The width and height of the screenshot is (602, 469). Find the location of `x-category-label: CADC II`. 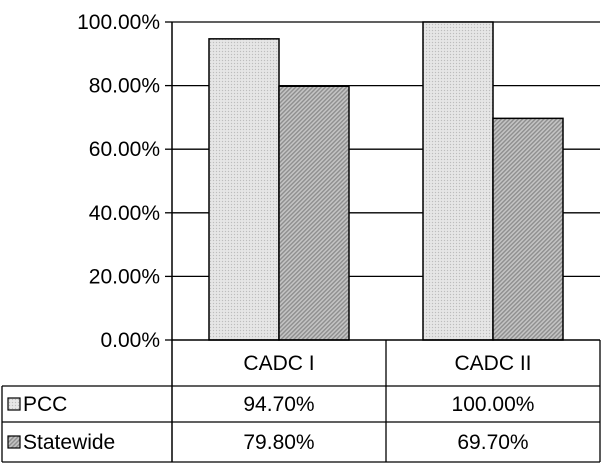

x-category-label: CADC II is located at coordinates (492, 363).